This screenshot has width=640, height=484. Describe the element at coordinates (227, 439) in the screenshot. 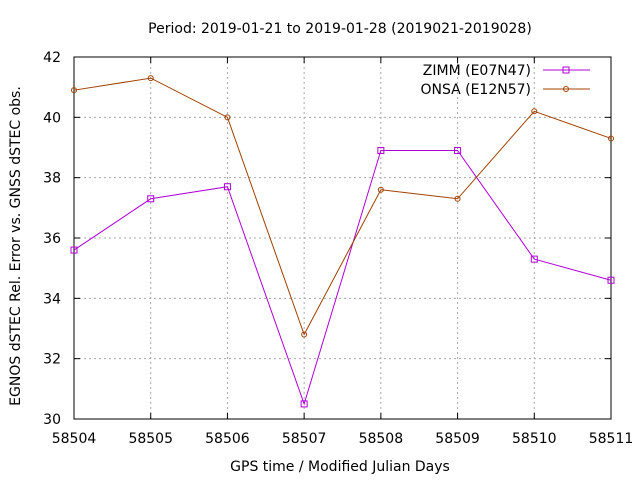

I see `x-tick-label: 58506` at that location.